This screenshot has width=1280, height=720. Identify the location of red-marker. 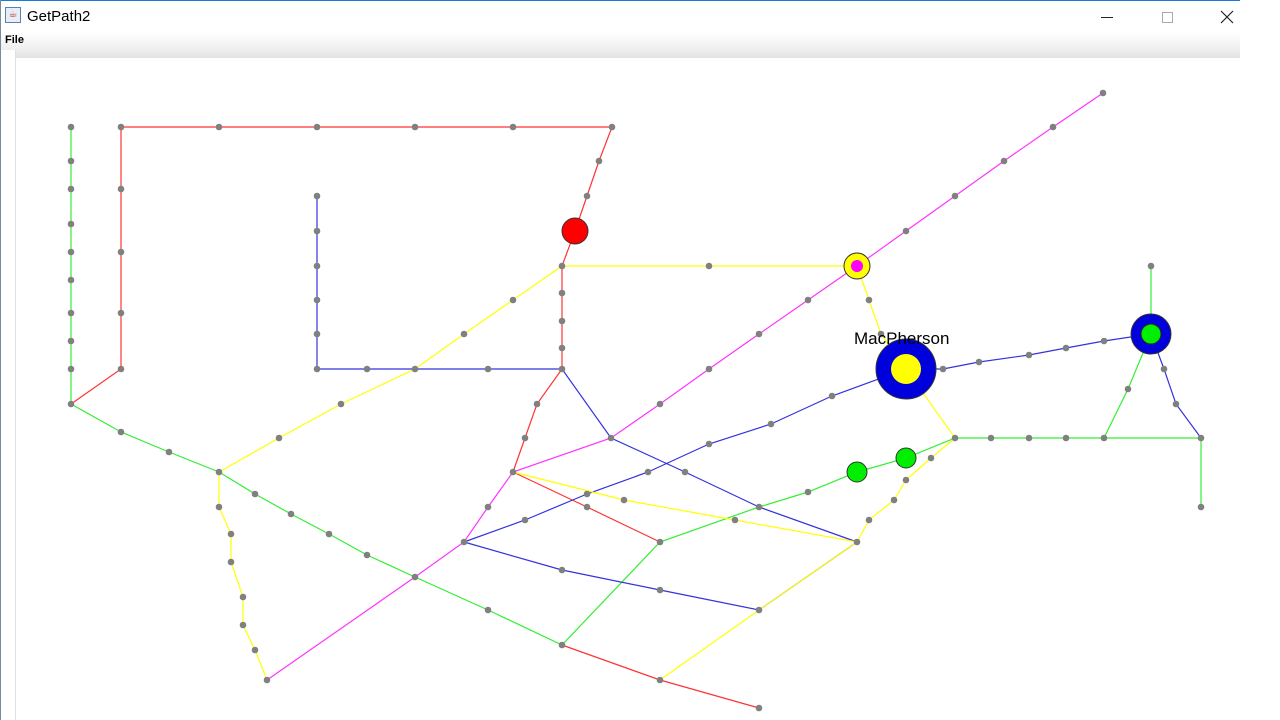
(575, 231).